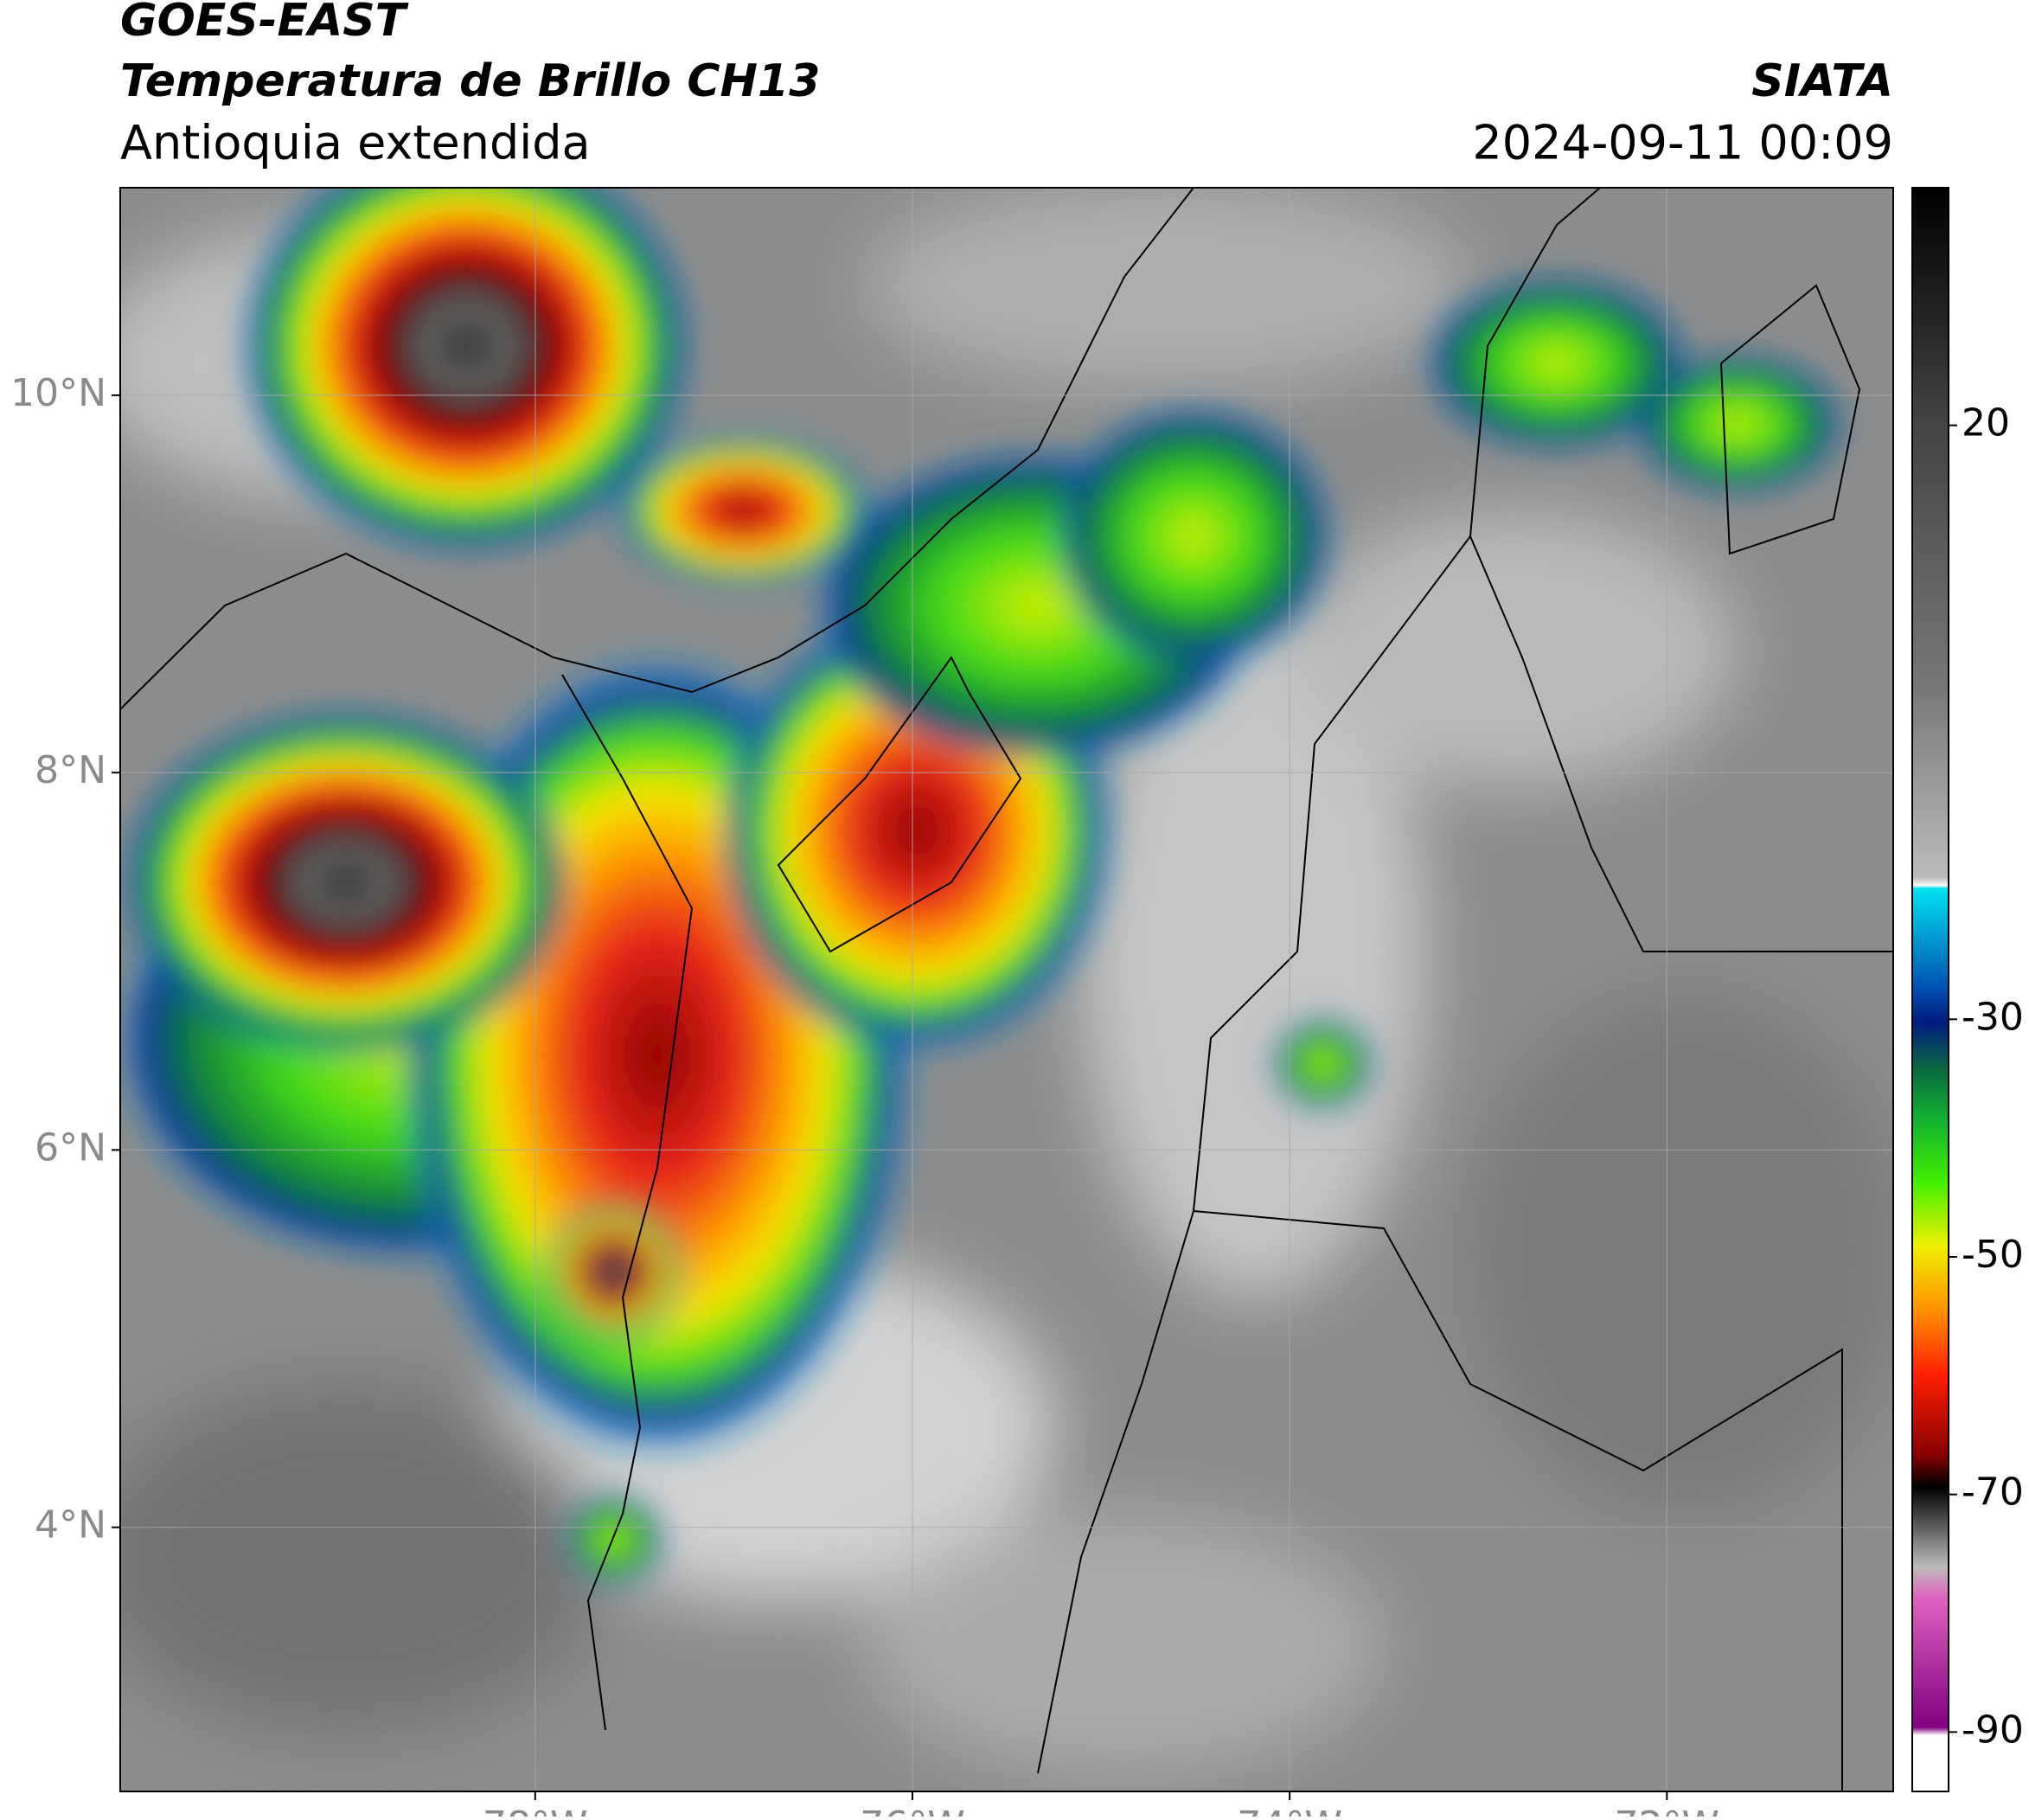 The width and height of the screenshot is (2029, 1820). Describe the element at coordinates (1822, 81) in the screenshot. I see `source: SIATA` at that location.